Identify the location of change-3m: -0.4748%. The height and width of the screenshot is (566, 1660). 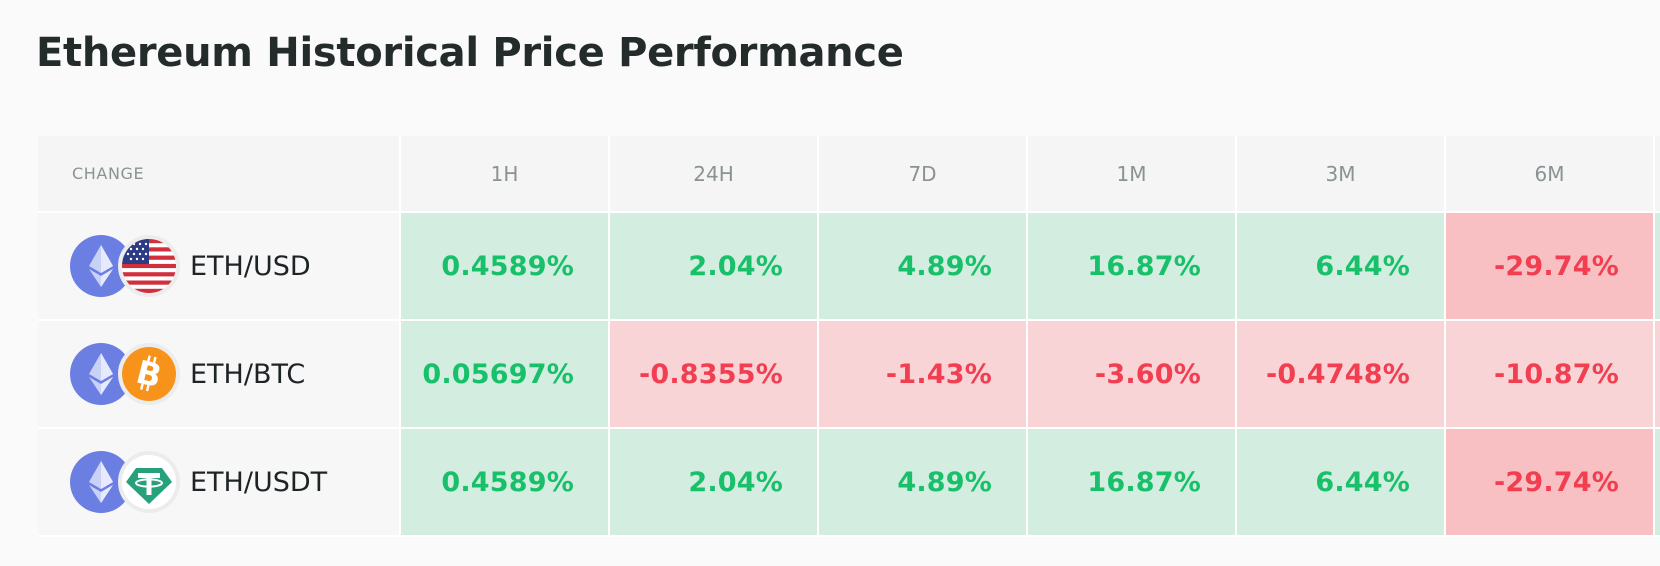
(1340, 374).